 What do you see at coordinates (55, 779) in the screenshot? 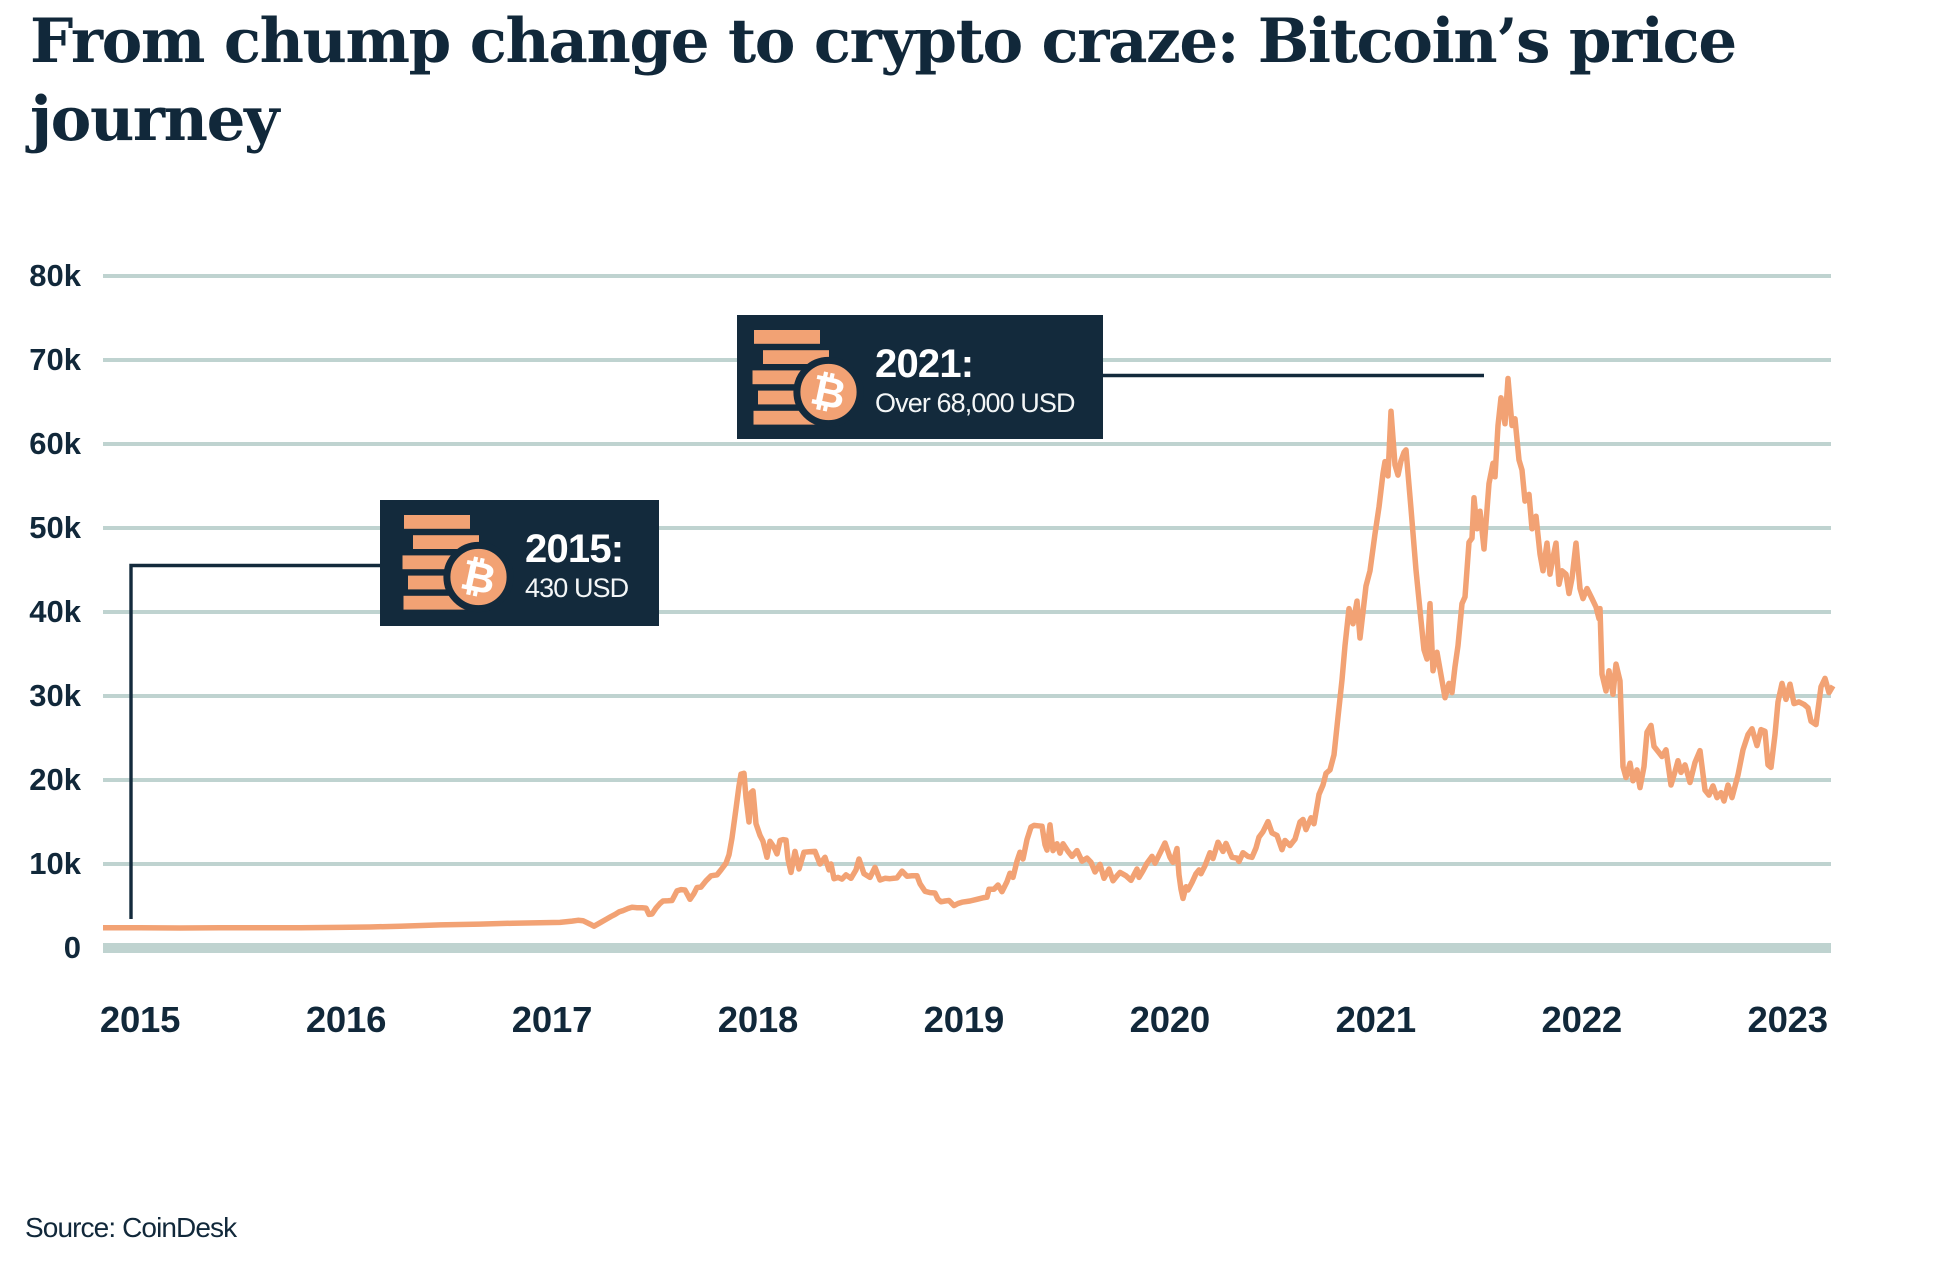
I see `y-tick-label-20k: 20k` at bounding box center [55, 779].